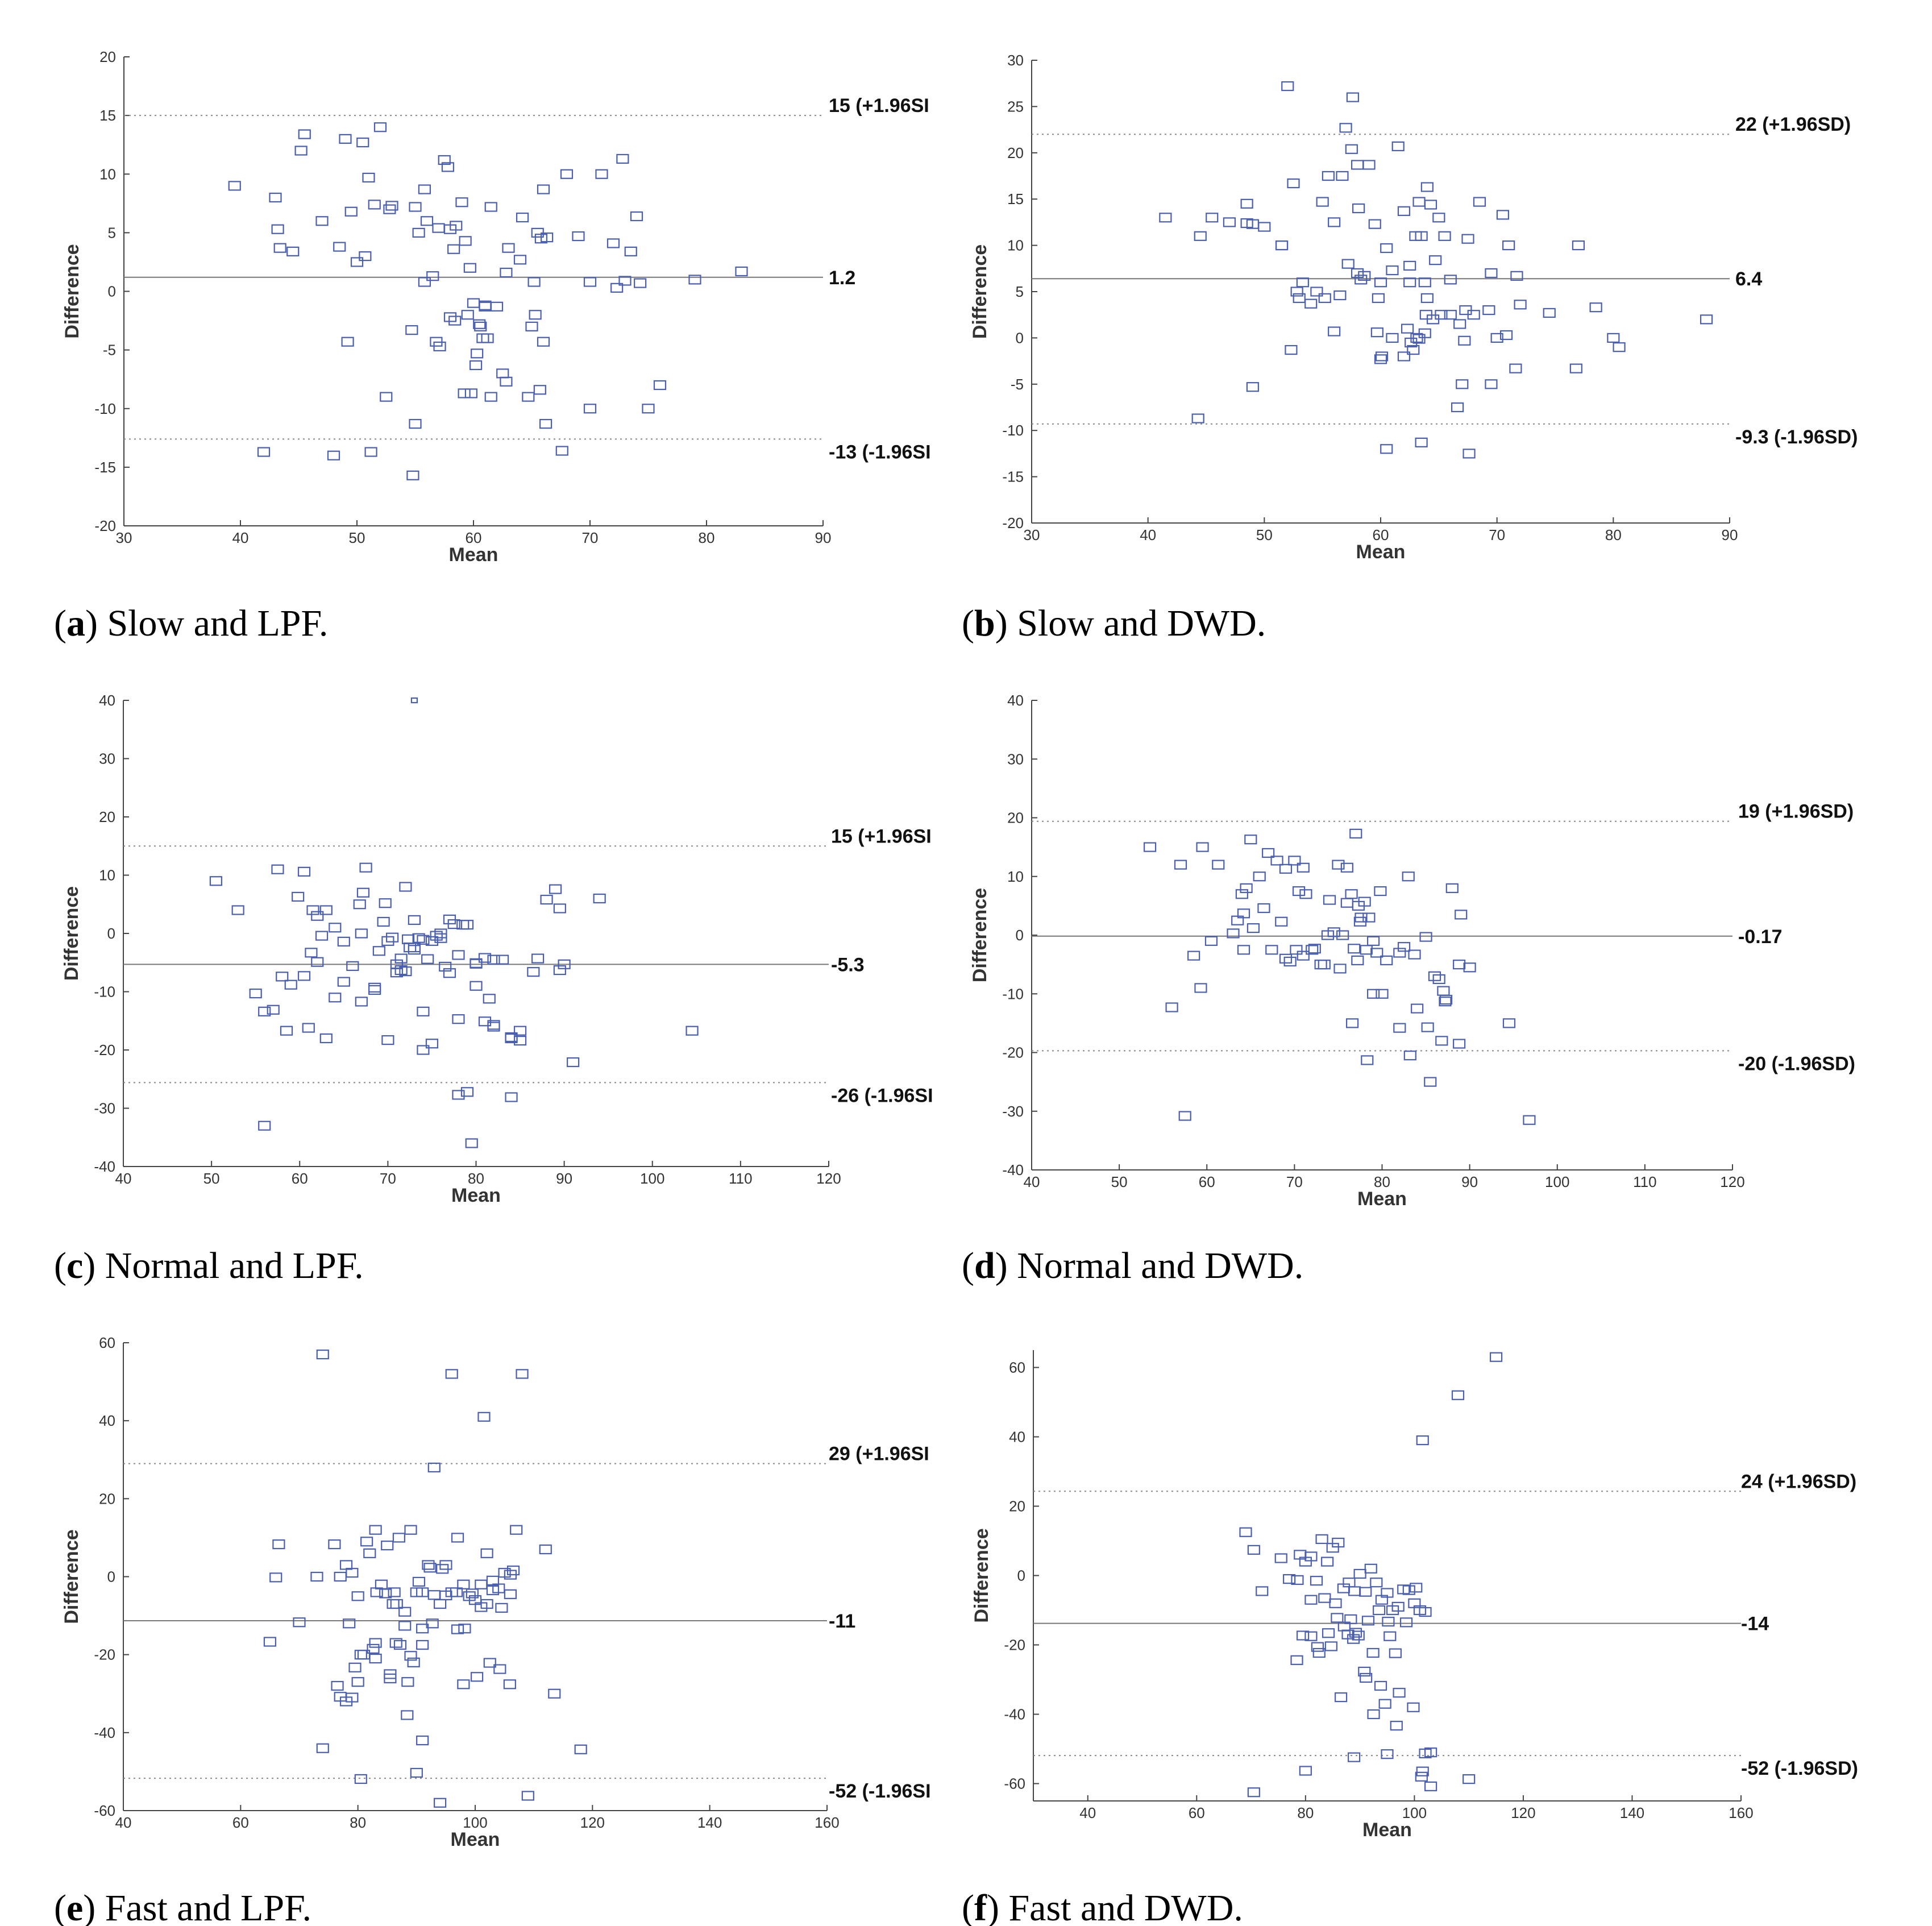  Describe the element at coordinates (985, 623) in the screenshot. I see `caption-letter: b` at that location.